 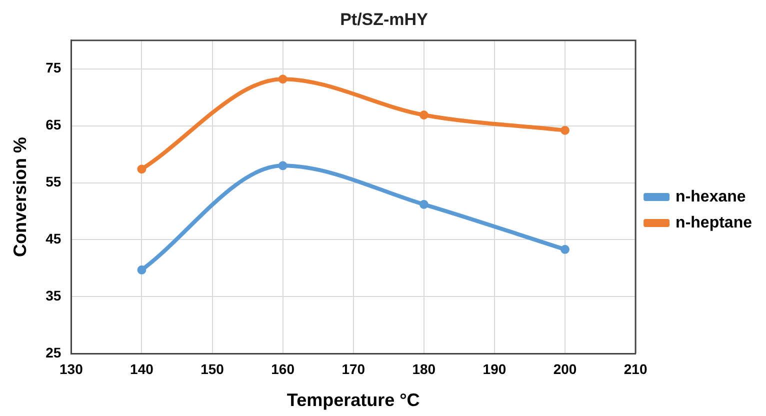 I want to click on y-tick-label: 45, so click(x=54, y=238).